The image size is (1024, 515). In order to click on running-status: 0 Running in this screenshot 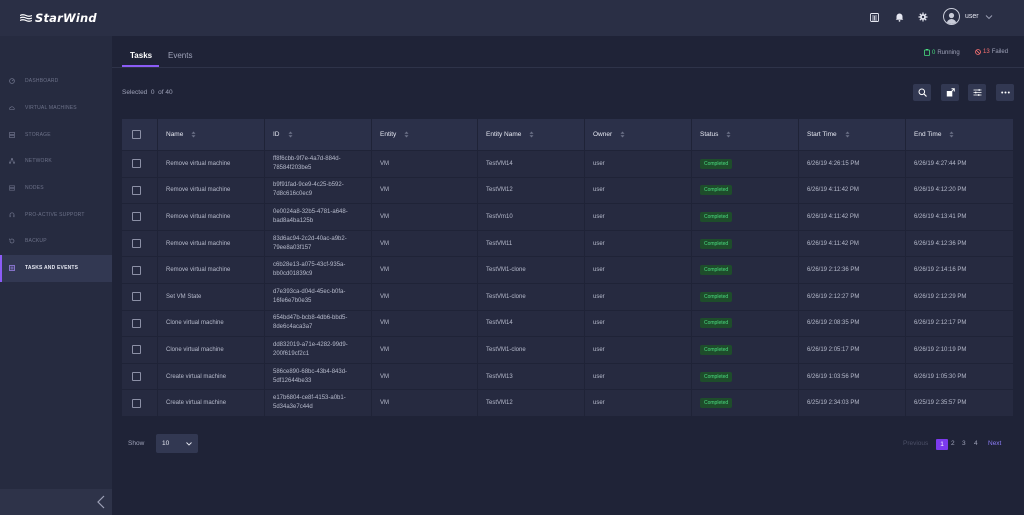, I will do `click(942, 52)`.